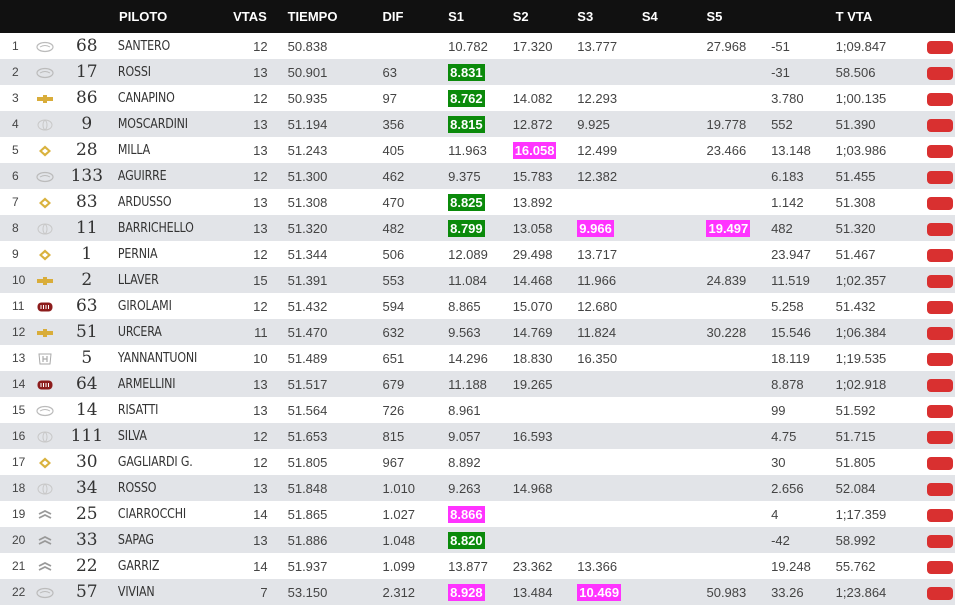 This screenshot has width=955, height=612. What do you see at coordinates (136, 592) in the screenshot?
I see `driver-name: VIVIAN` at bounding box center [136, 592].